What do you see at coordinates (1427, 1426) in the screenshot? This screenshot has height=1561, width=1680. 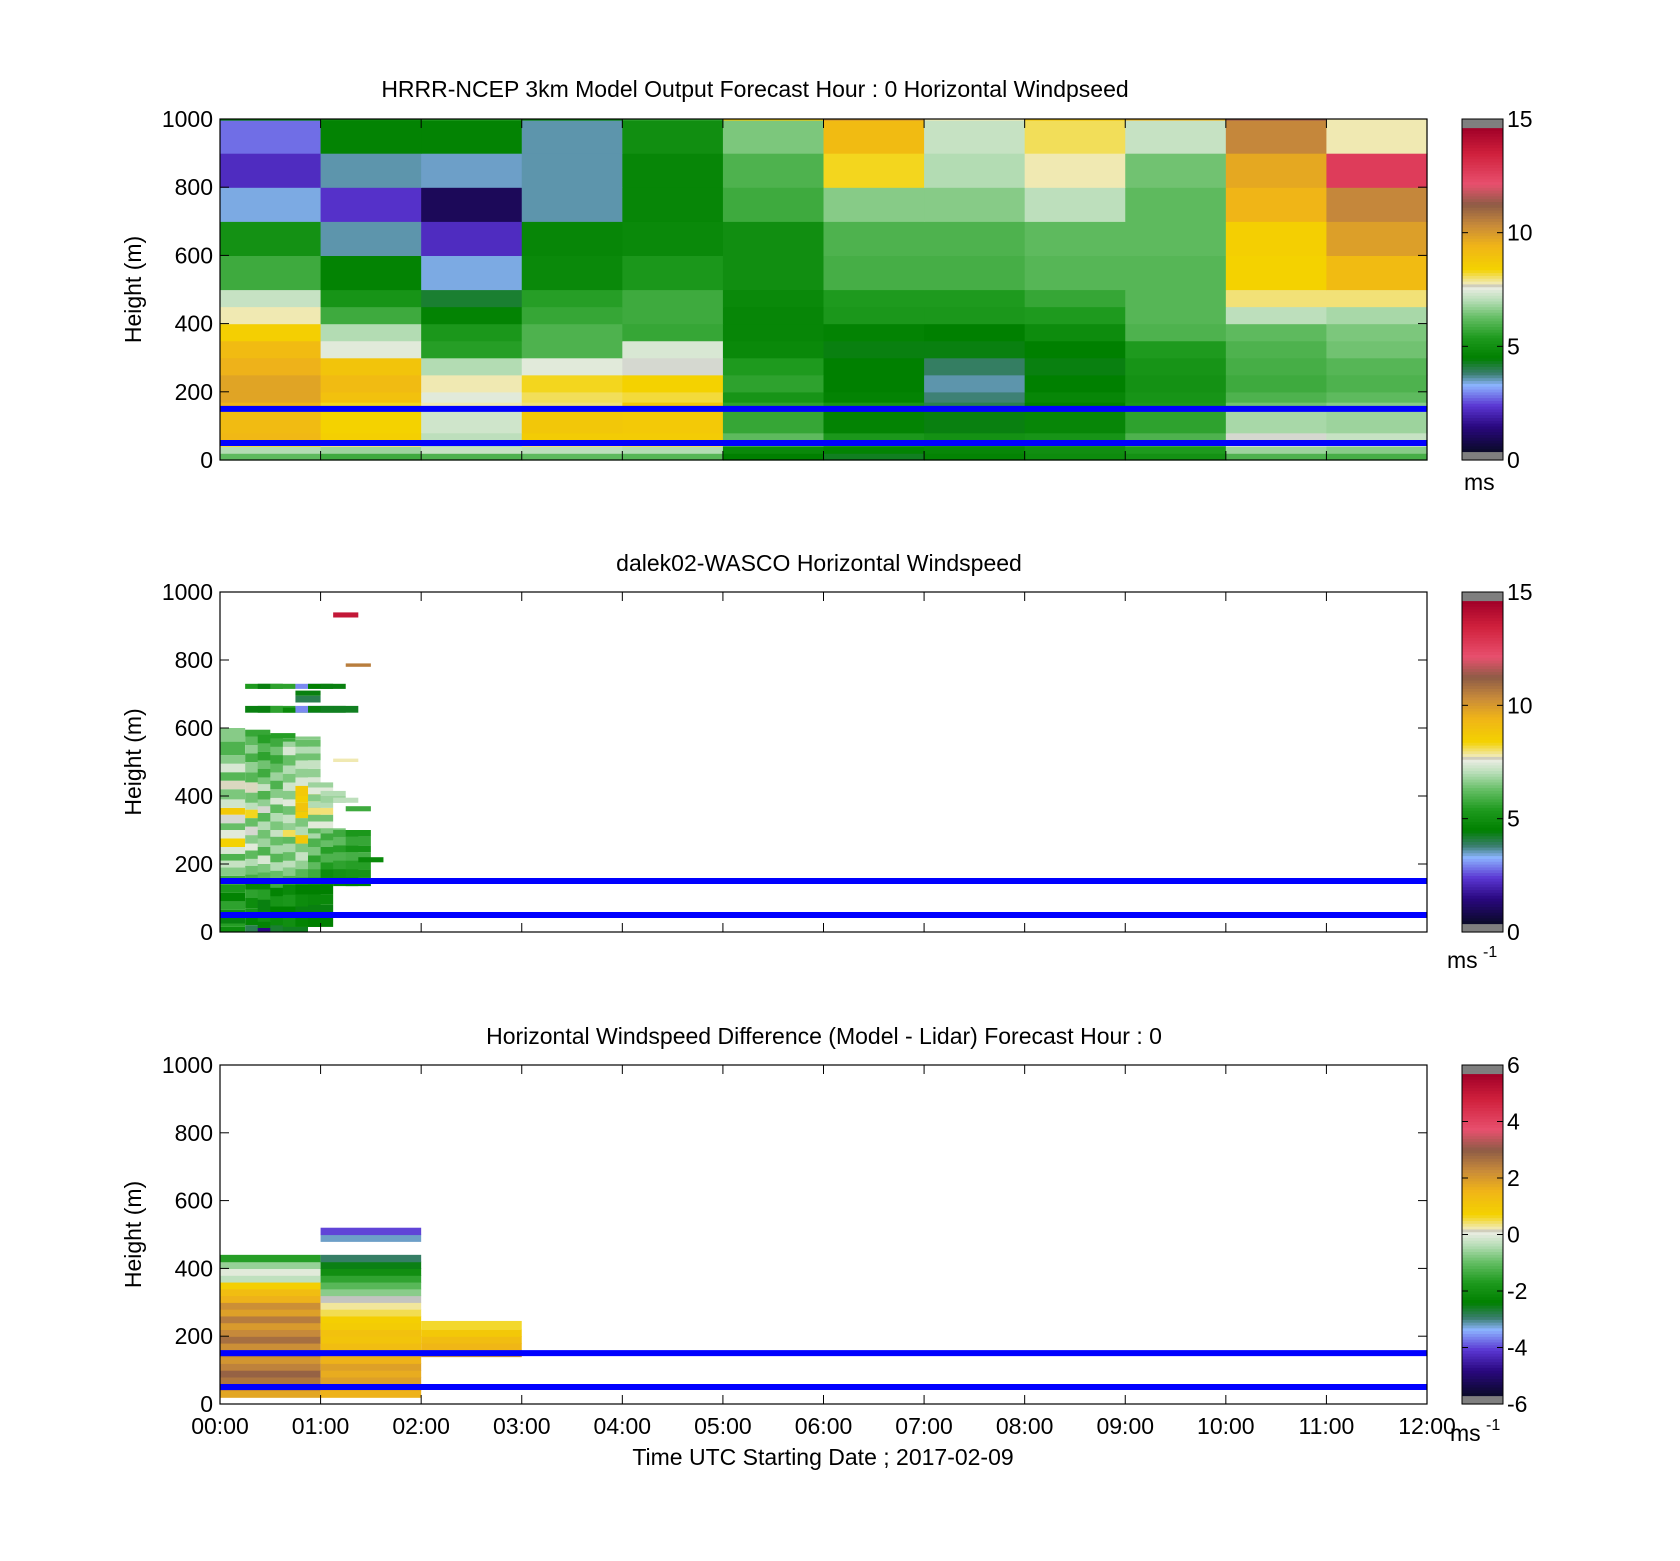 I see `x-tick-label: 12:00` at bounding box center [1427, 1426].